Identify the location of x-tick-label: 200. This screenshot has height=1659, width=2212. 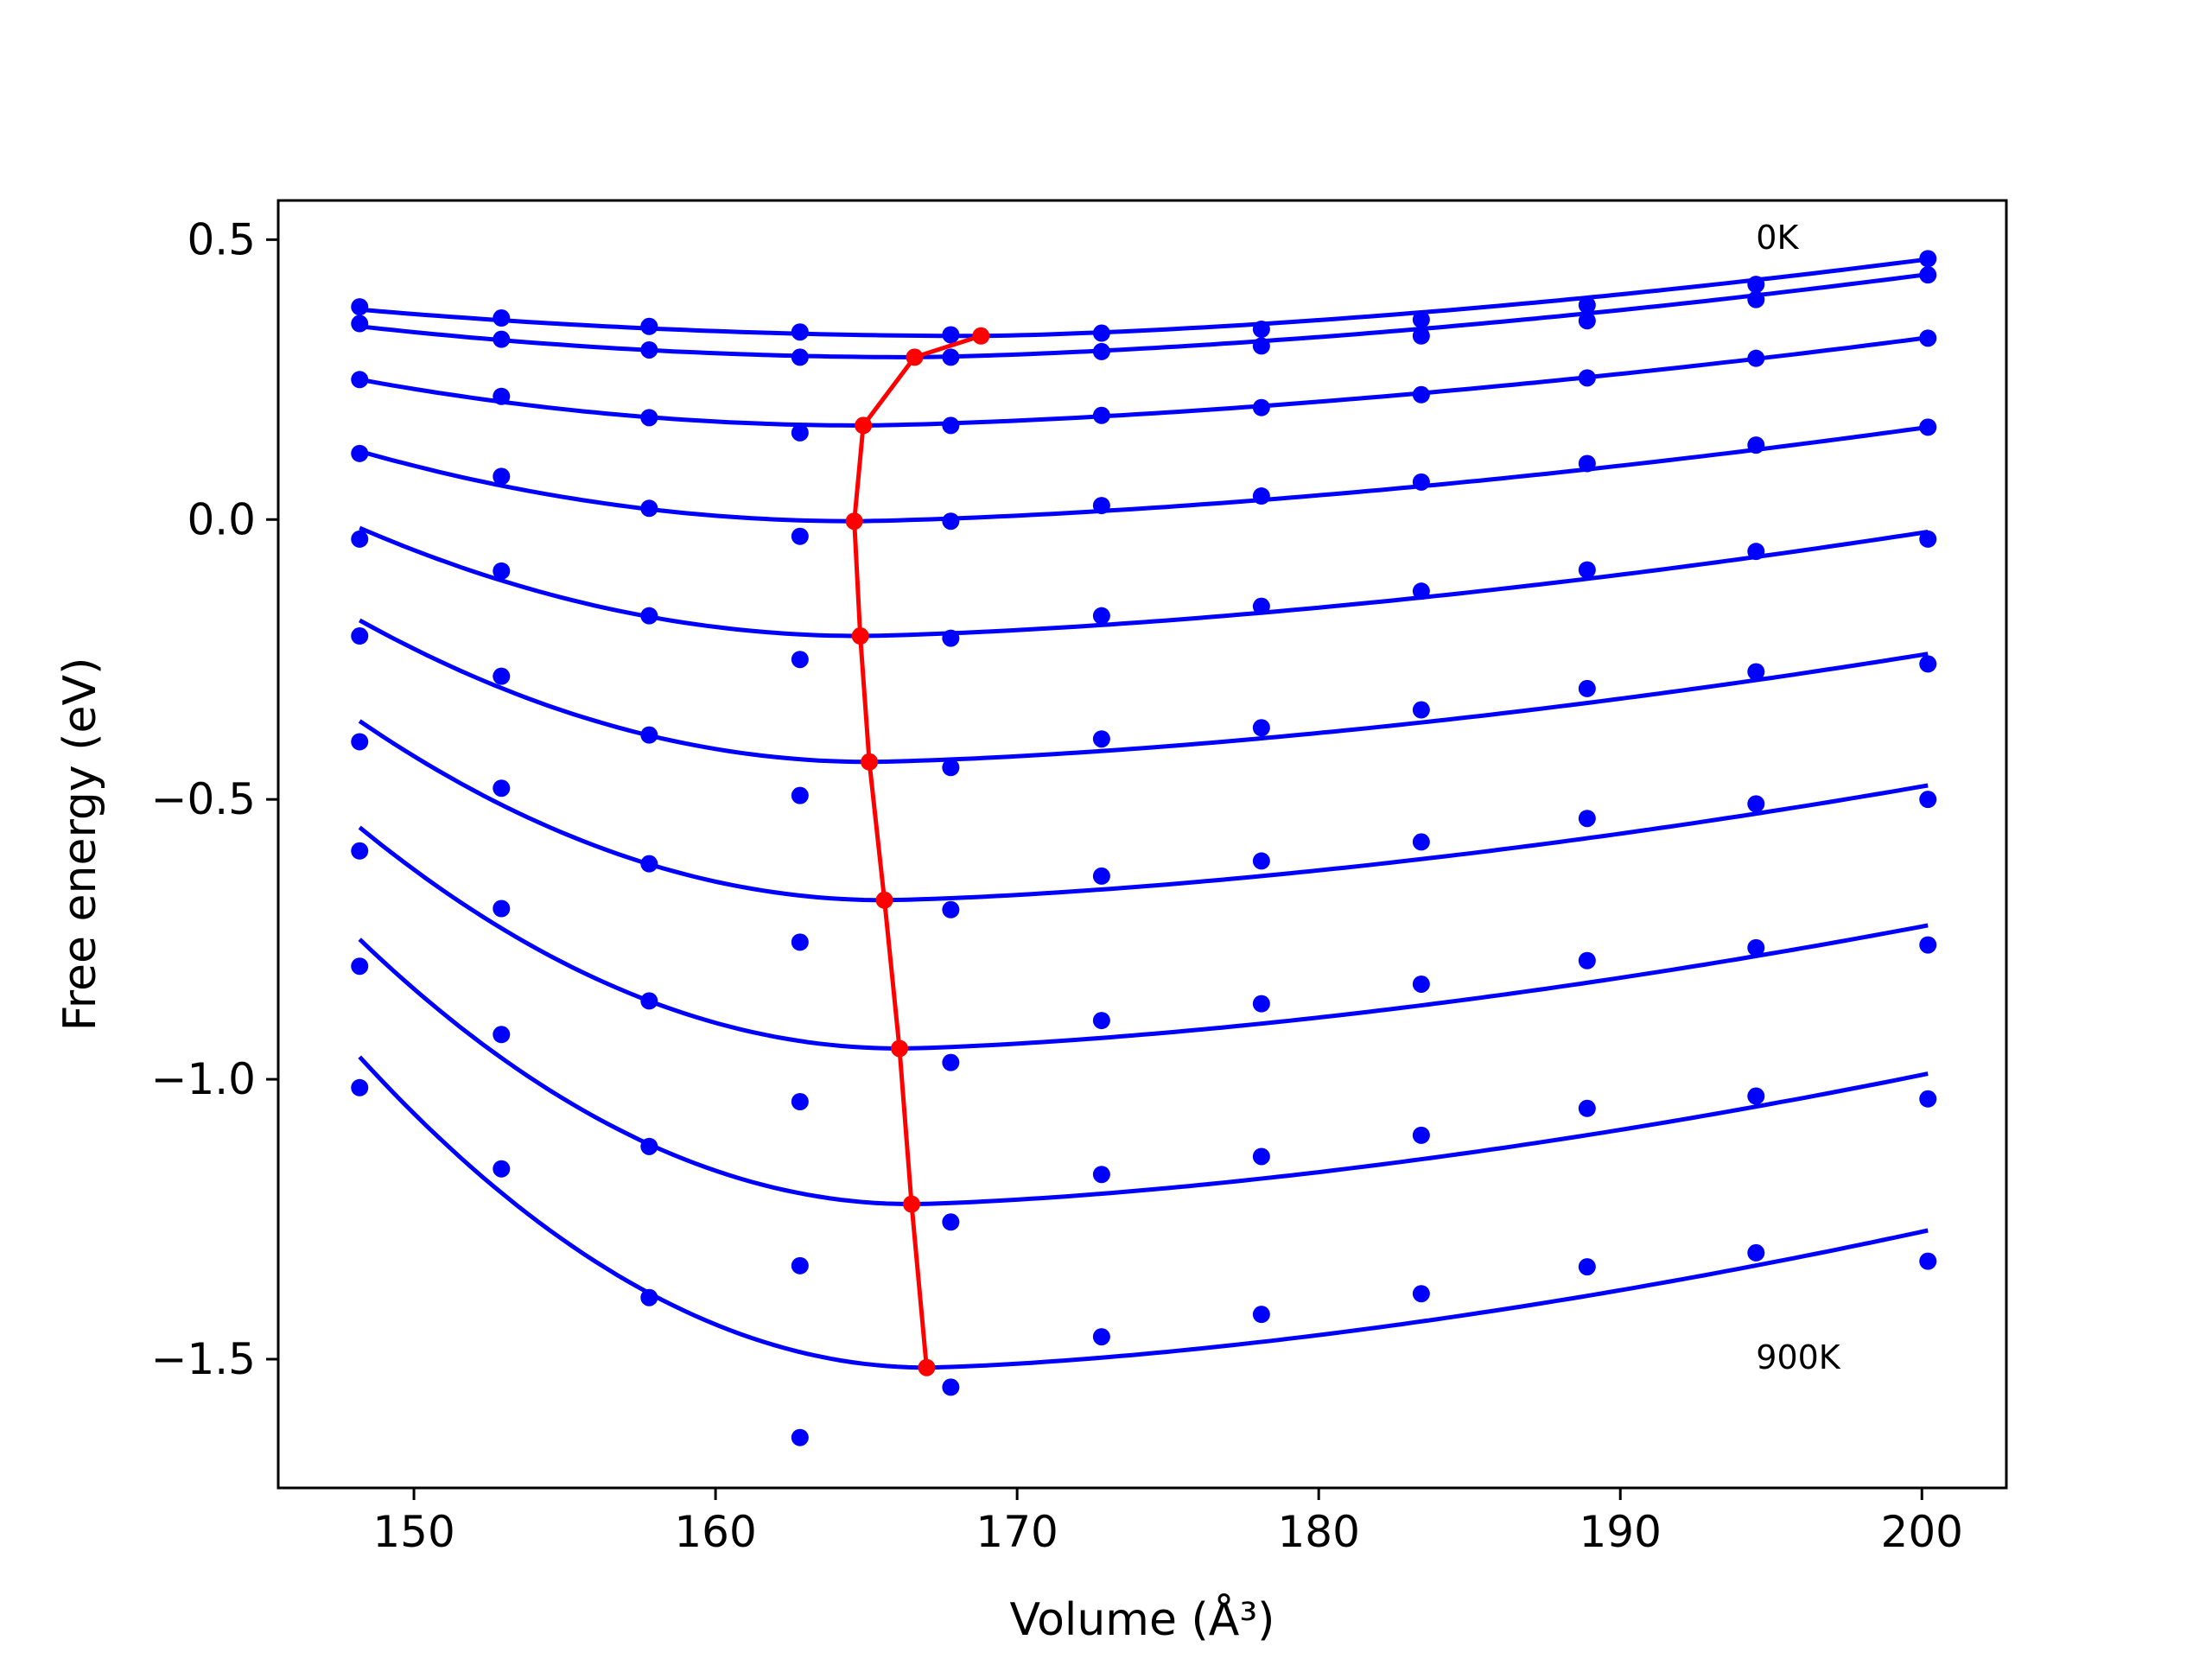
(1922, 1532).